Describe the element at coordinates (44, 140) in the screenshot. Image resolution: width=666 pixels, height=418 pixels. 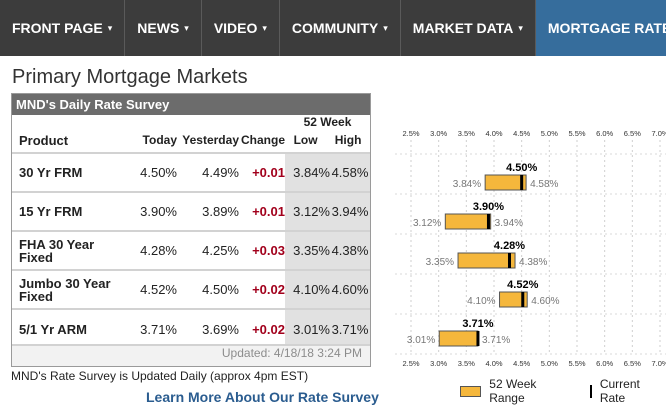
I see `col-product: Product` at that location.